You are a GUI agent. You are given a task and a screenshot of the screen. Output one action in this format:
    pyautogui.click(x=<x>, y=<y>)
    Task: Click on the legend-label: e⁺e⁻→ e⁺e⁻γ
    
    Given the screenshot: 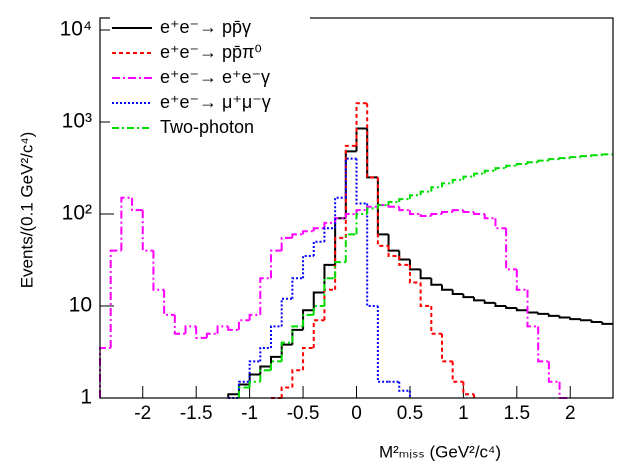 What is the action you would take?
    pyautogui.click(x=215, y=77)
    